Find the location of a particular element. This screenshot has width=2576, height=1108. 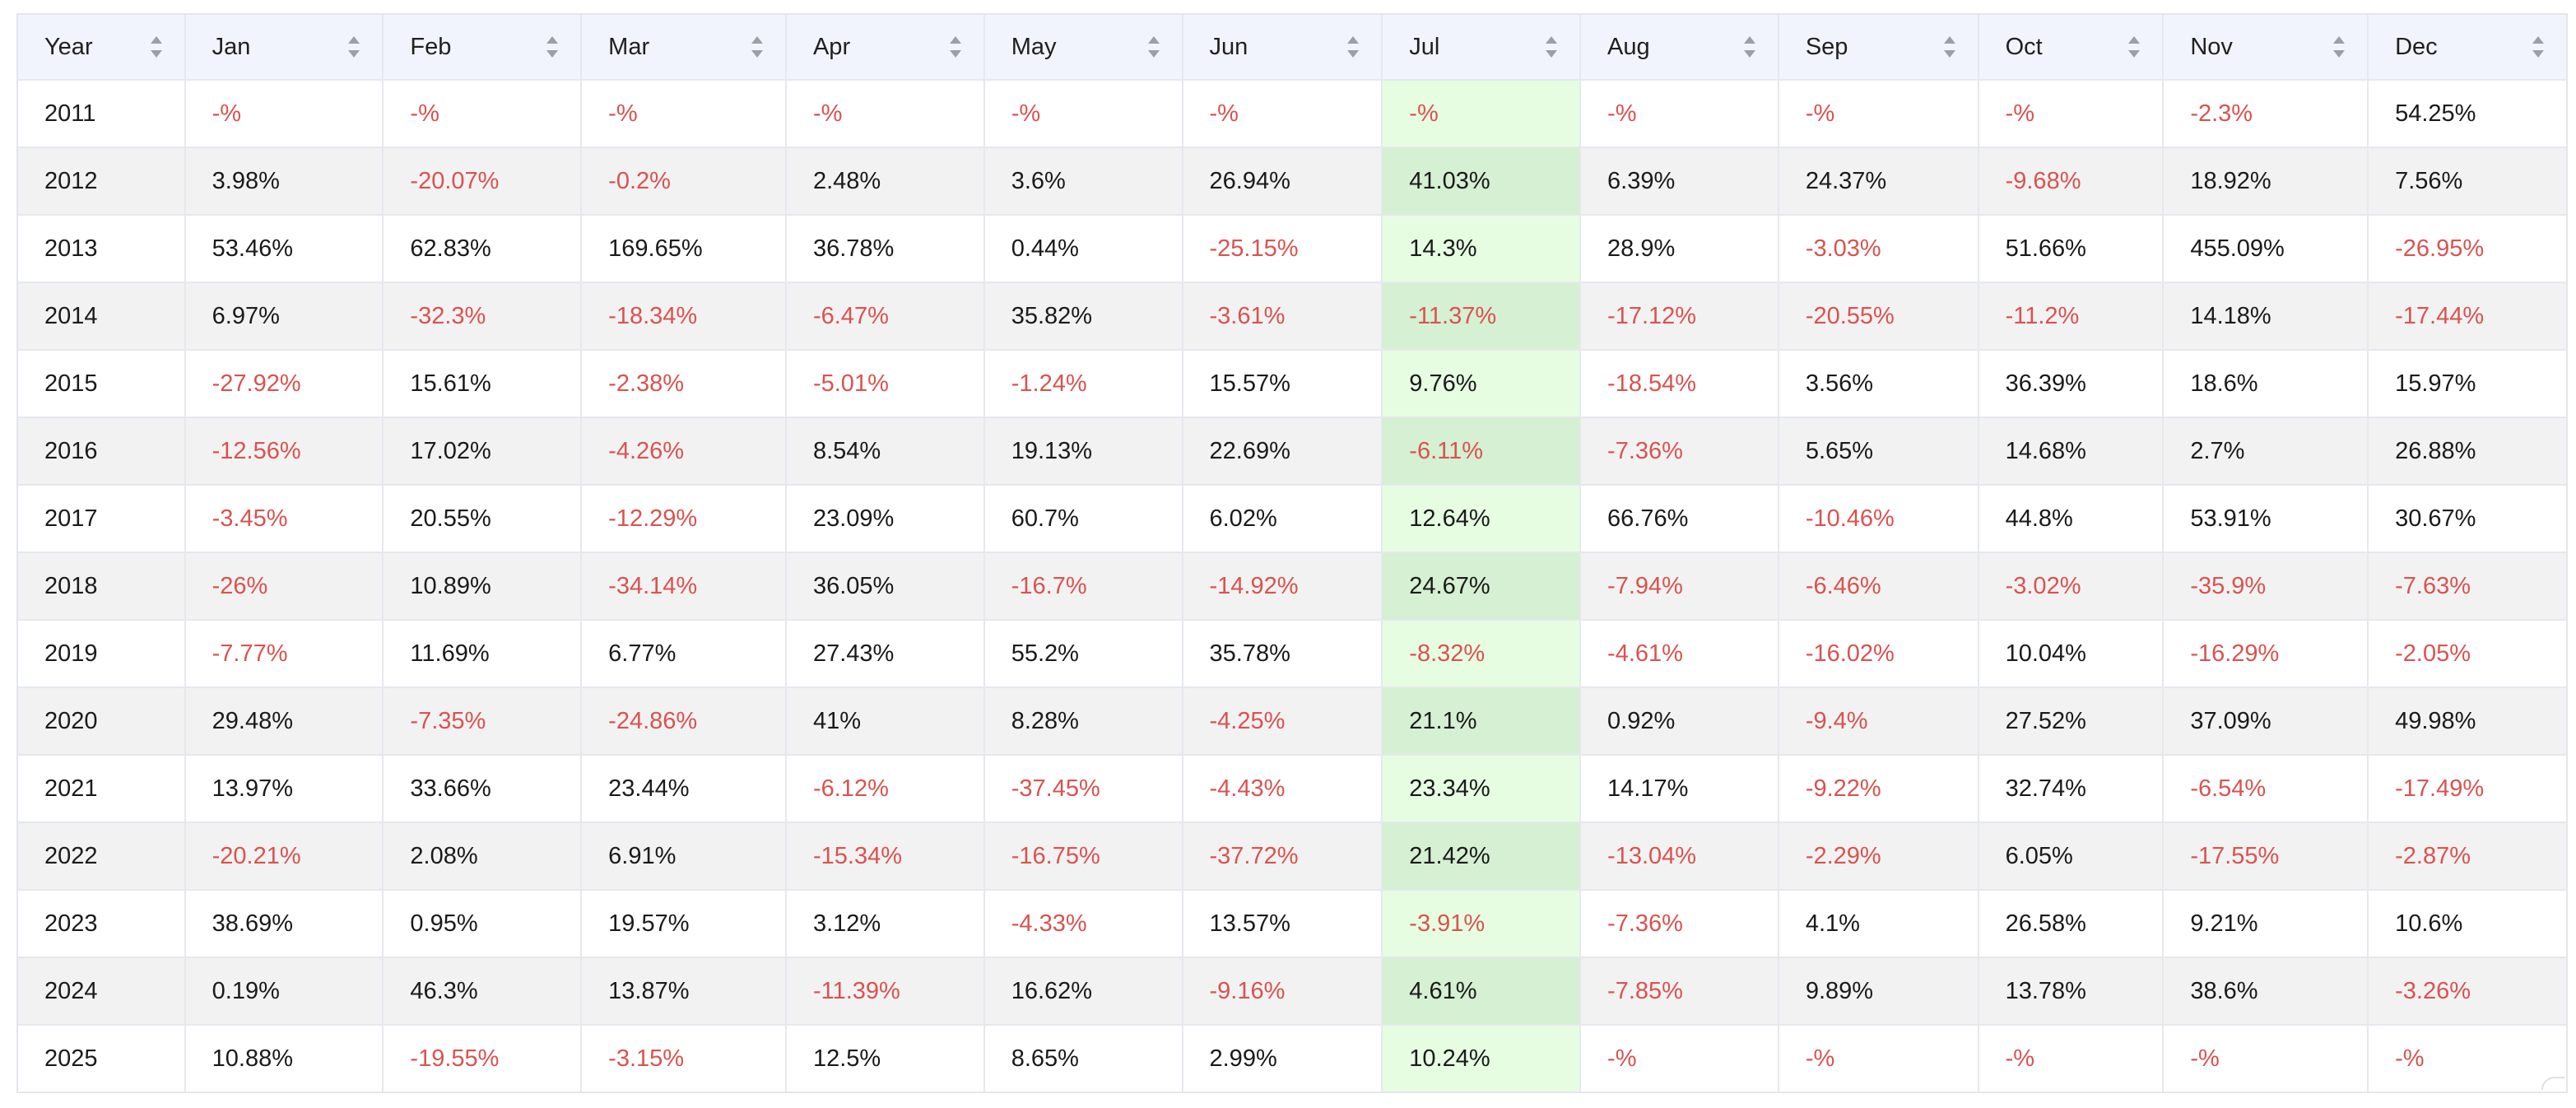

column-header-label: Oct is located at coordinates (2024, 46).